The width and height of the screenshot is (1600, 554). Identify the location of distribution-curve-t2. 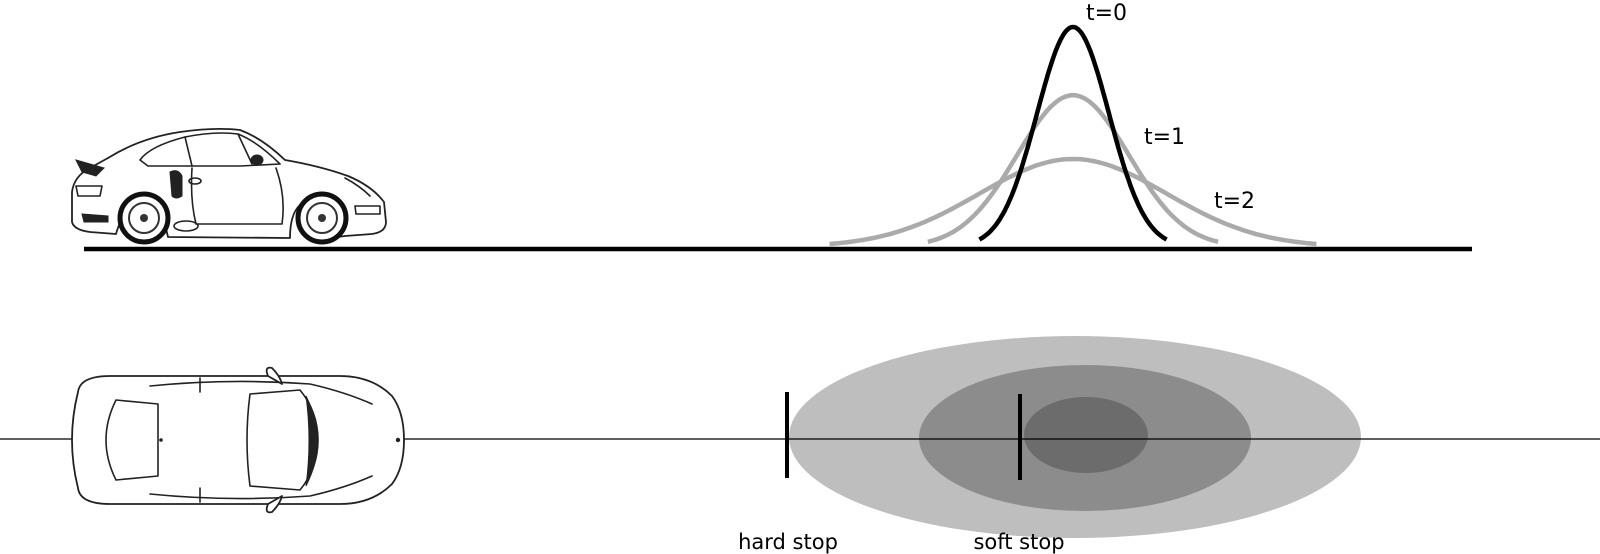
(1073, 201).